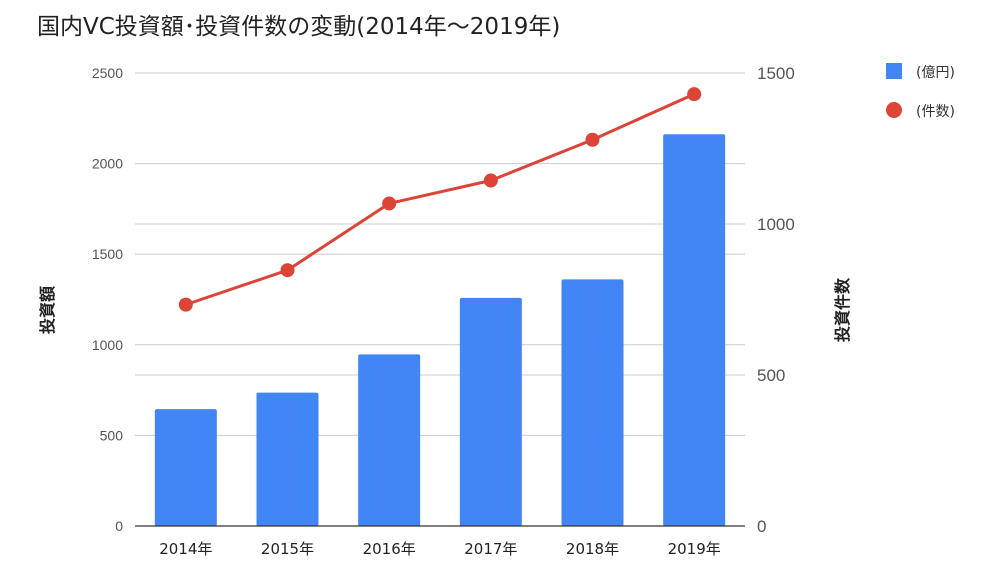 The image size is (983, 574). What do you see at coordinates (592, 139) in the screenshot?
I see `line-point-2018年` at bounding box center [592, 139].